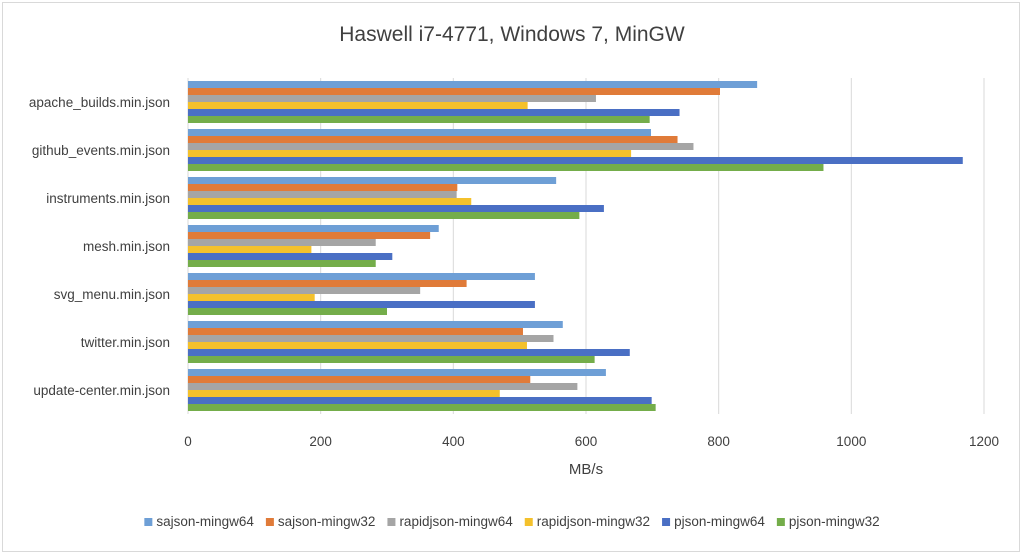  Describe the element at coordinates (586, 469) in the screenshot. I see `x-axis-title: MB/s` at that location.